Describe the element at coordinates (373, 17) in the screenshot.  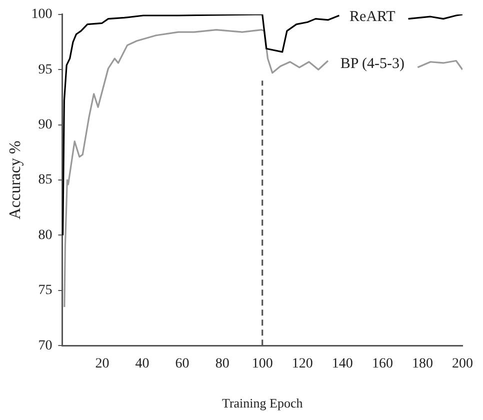
I see `series-label: ReART` at that location.